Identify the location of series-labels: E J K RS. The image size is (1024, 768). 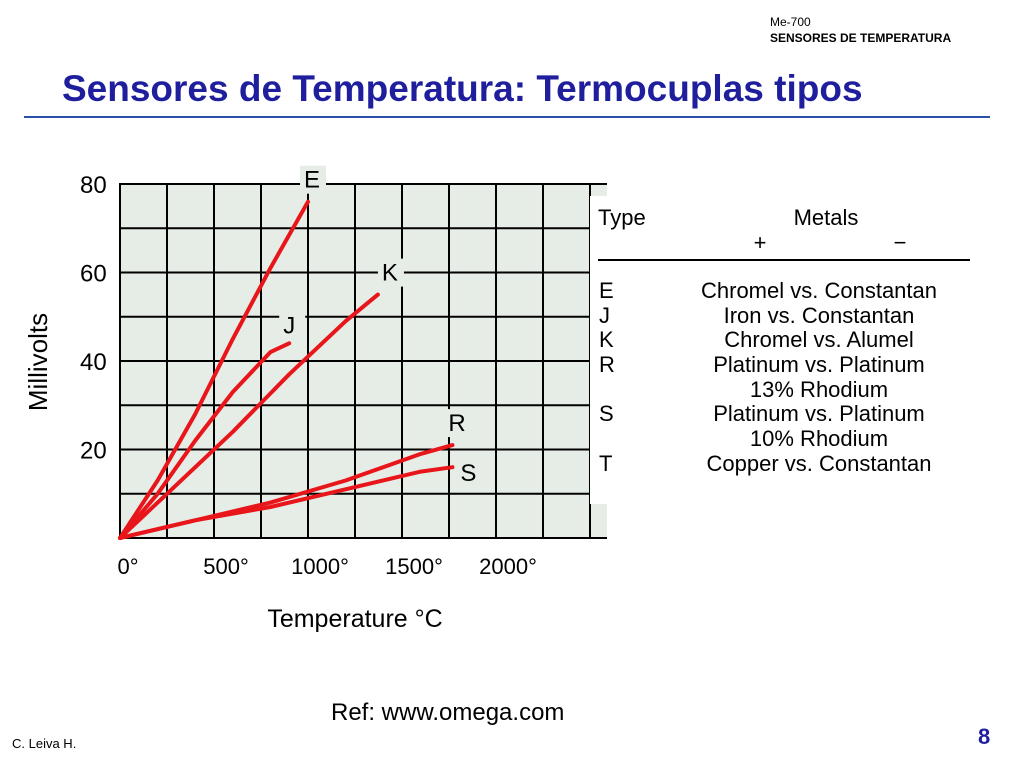
(381, 326).